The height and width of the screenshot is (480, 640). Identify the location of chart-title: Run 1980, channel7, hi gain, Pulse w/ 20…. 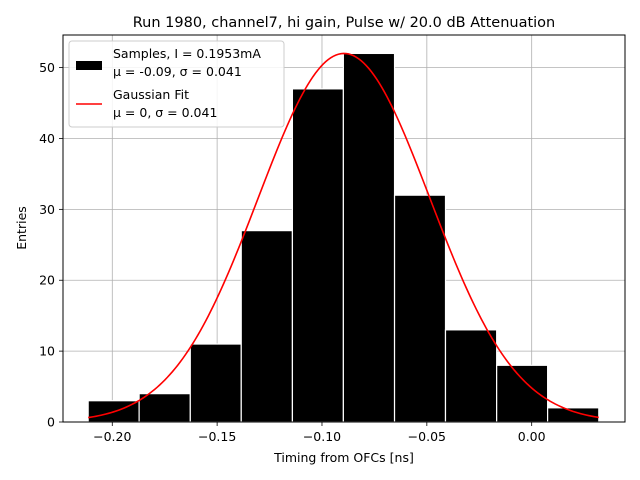
(344, 23).